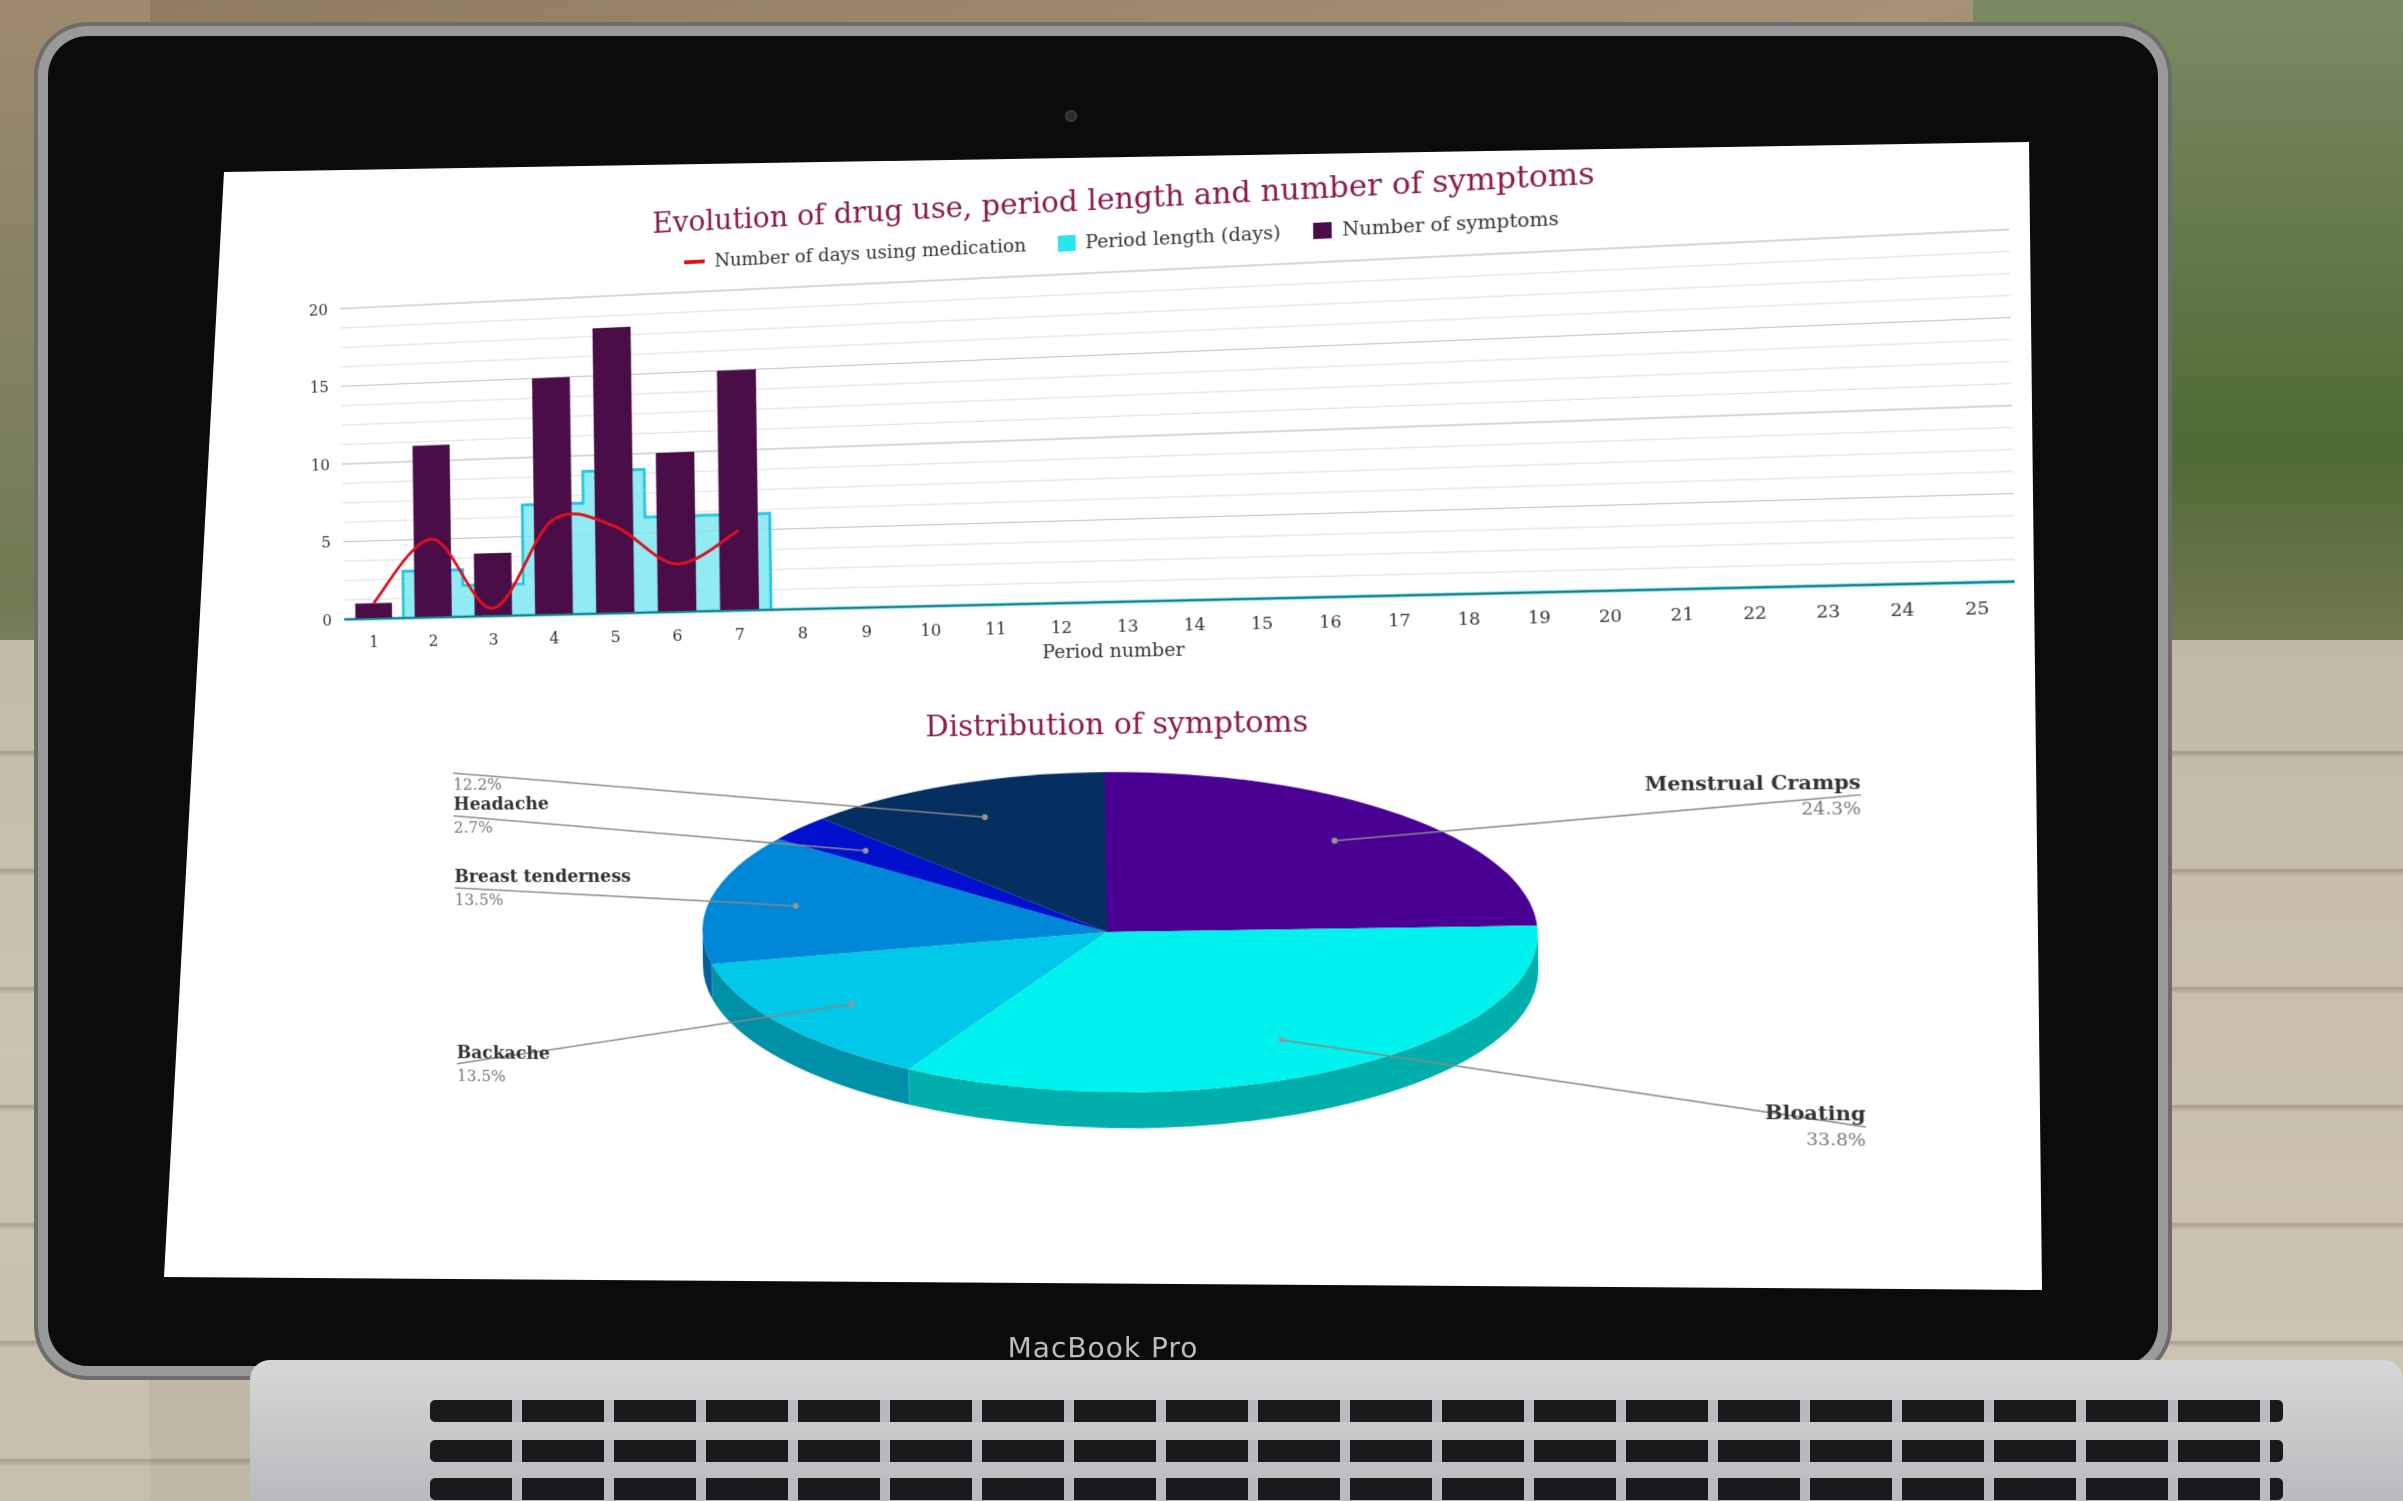 This screenshot has width=2403, height=1501. Describe the element at coordinates (1753, 783) in the screenshot. I see `pie-slice-label: Menstrual Cramps` at that location.